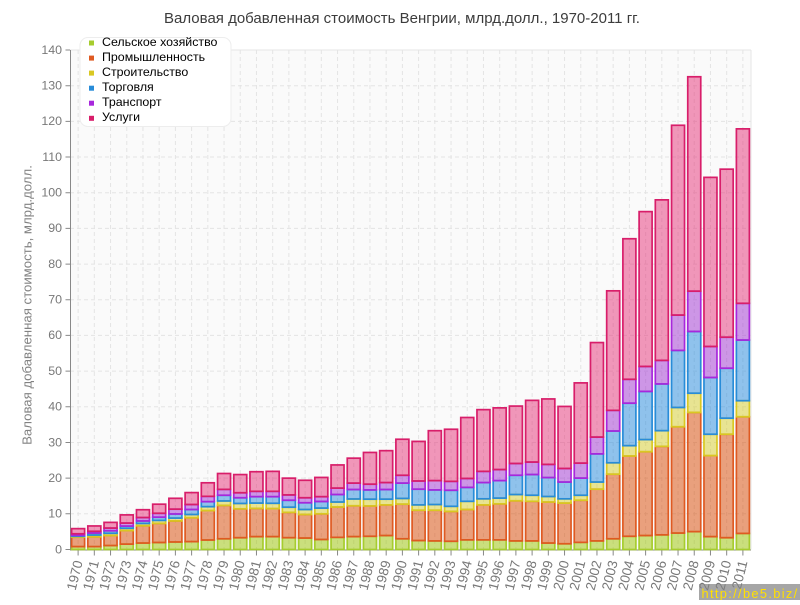  I want to click on svg-text: 1972, so click(107, 575).